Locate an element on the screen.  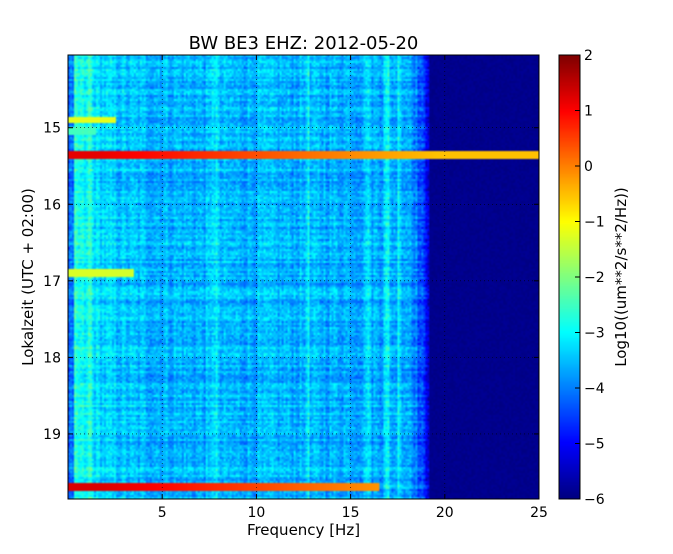
colorbar: −6 −5 −4 −3 −2 −1 0 1 2 is located at coordinates (581, 278).